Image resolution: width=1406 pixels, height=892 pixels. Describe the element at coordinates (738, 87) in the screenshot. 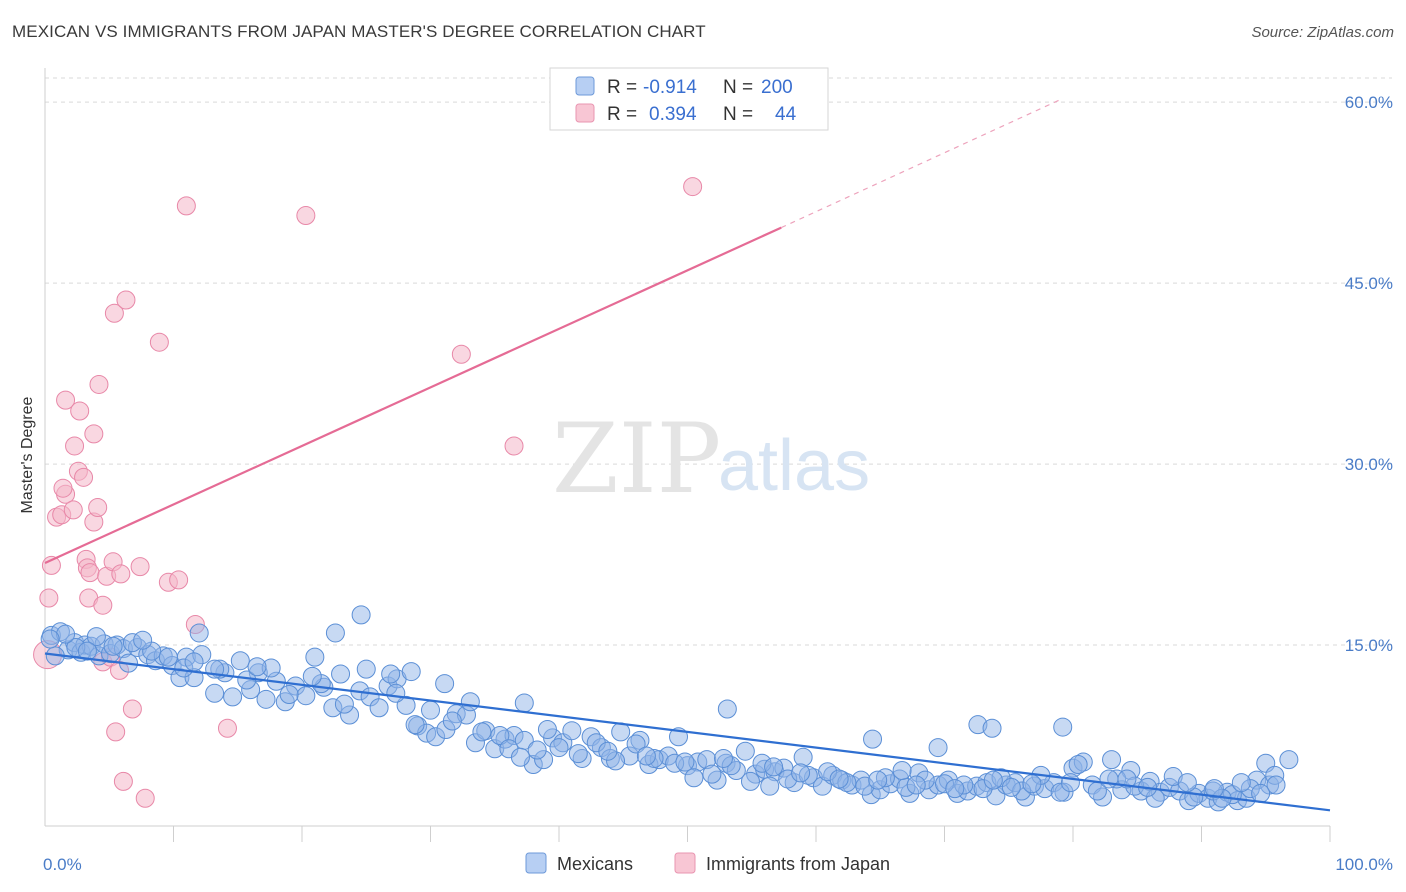

I see `legend-n-label-mexicans: N =` at that location.